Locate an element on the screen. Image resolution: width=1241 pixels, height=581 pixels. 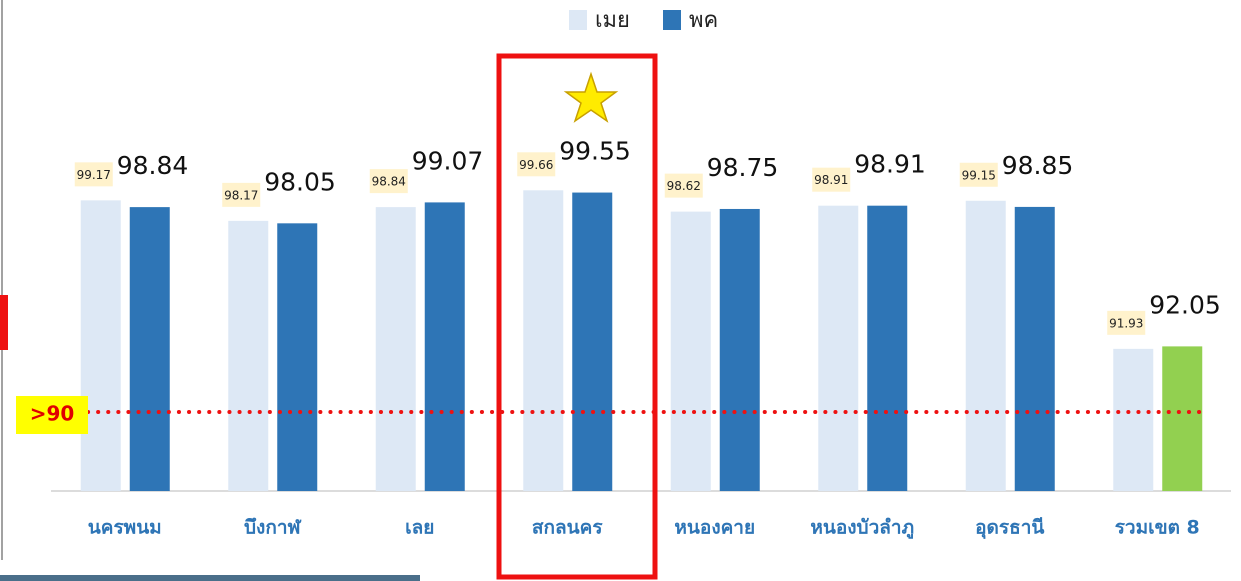
legend-label: พค is located at coordinates (703, 20).